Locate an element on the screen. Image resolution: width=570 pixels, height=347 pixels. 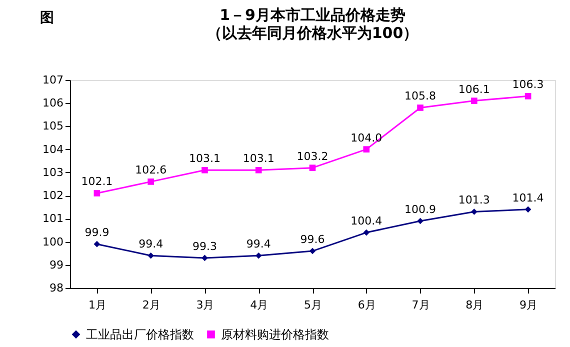
x-tick-label: 3月 is located at coordinates (205, 305).